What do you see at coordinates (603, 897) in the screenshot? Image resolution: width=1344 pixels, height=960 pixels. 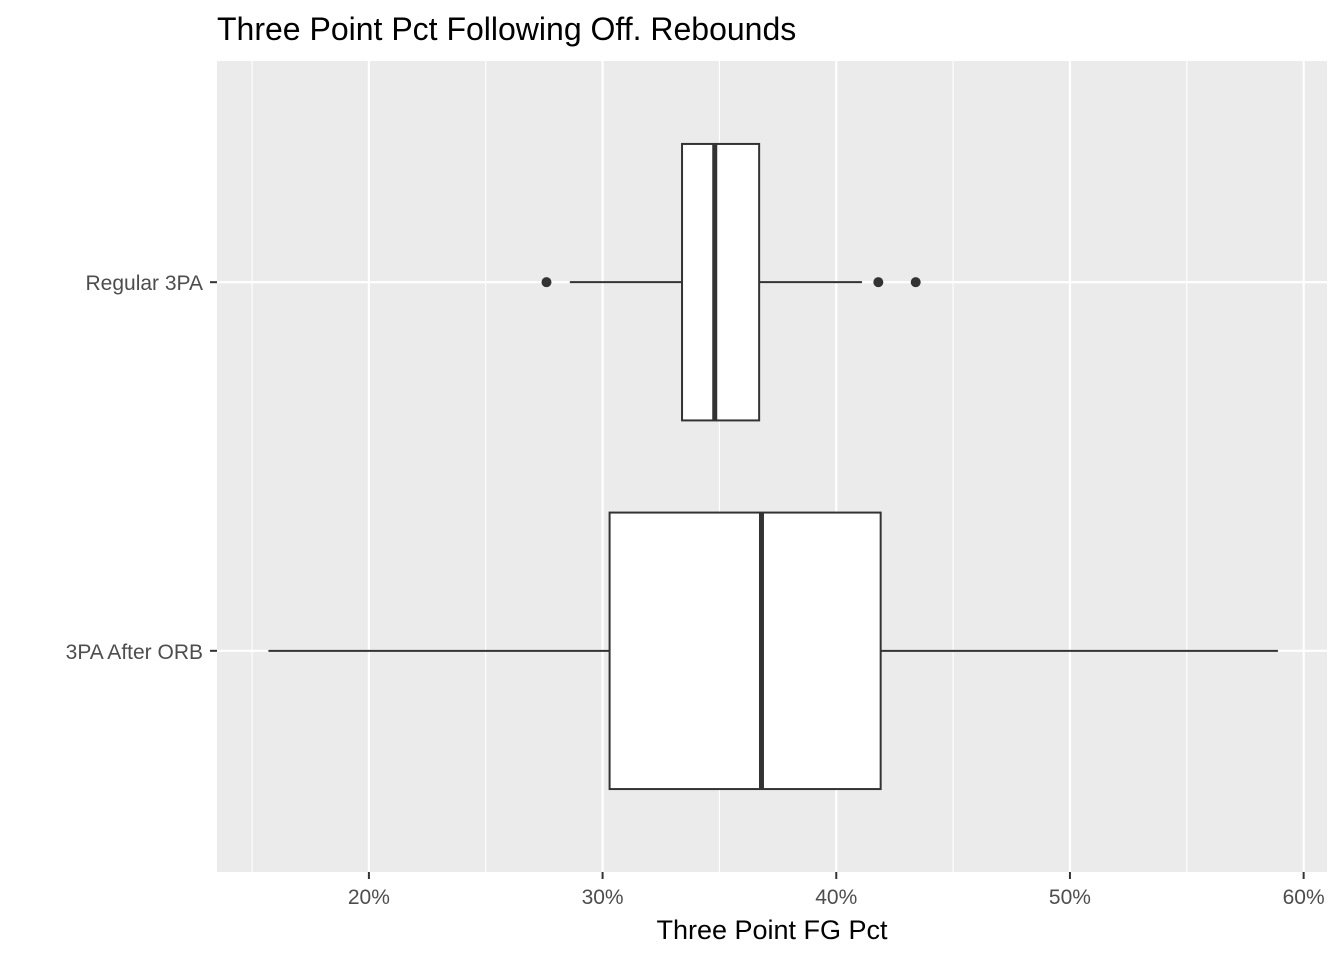 I see `x-tick-label: 30%` at bounding box center [603, 897].